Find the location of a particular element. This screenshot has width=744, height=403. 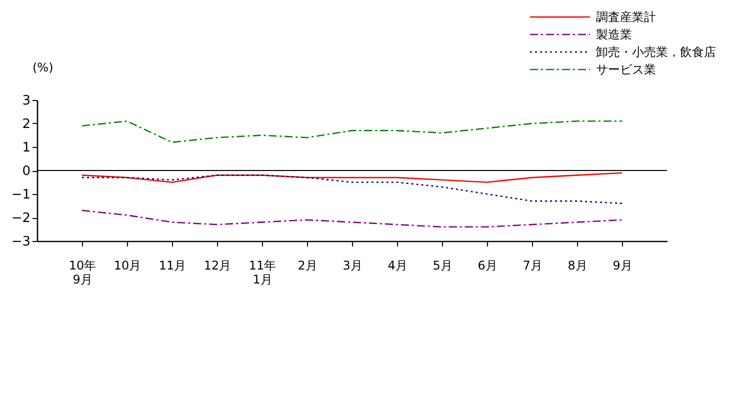

y-axis-title: (%) is located at coordinates (43, 67).